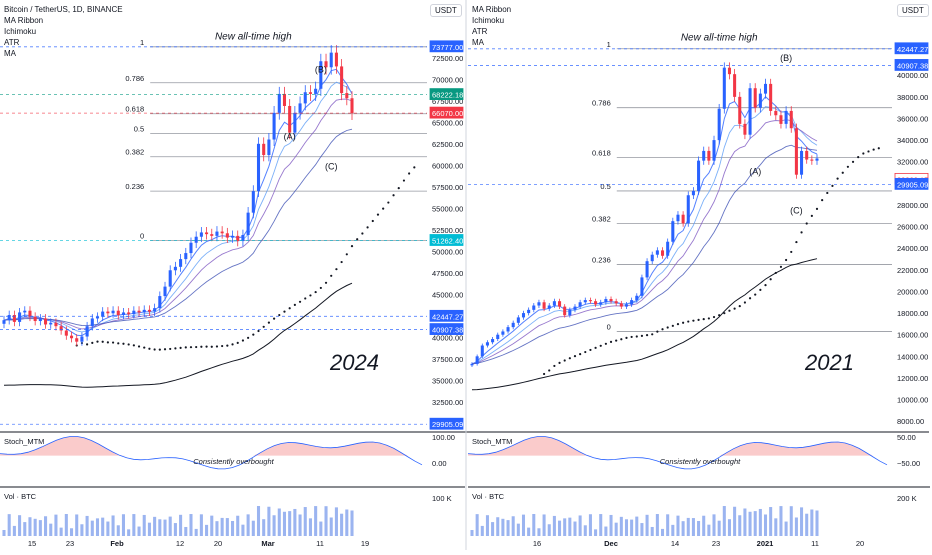 The image size is (932, 555). Describe the element at coordinates (480, 31) in the screenshot. I see `right-indicator-atr: ATR` at that location.